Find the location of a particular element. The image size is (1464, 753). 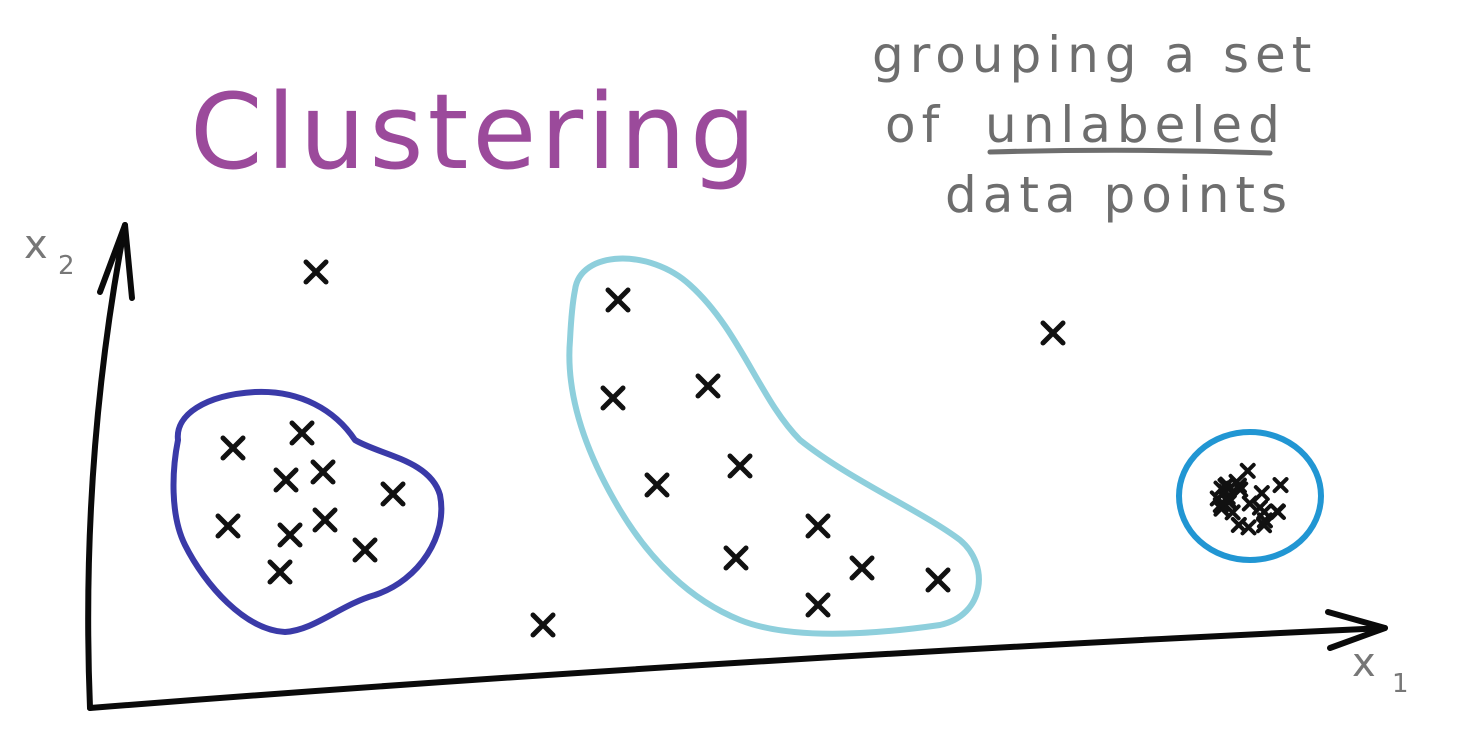

emphasis-underline is located at coordinates (1130, 151).